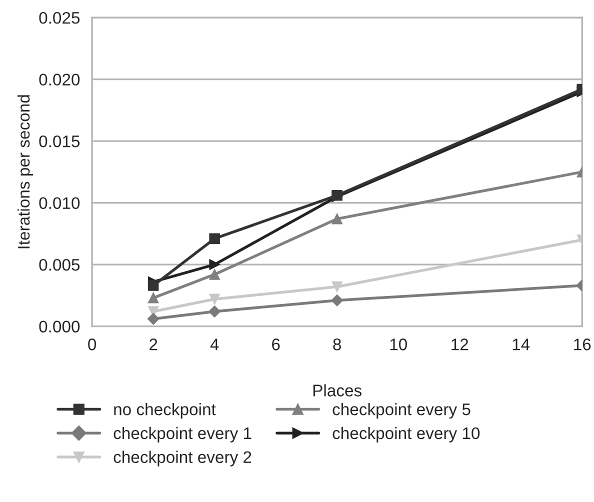  Describe the element at coordinates (582, 344) in the screenshot. I see `x-tick-label: 16` at that location.